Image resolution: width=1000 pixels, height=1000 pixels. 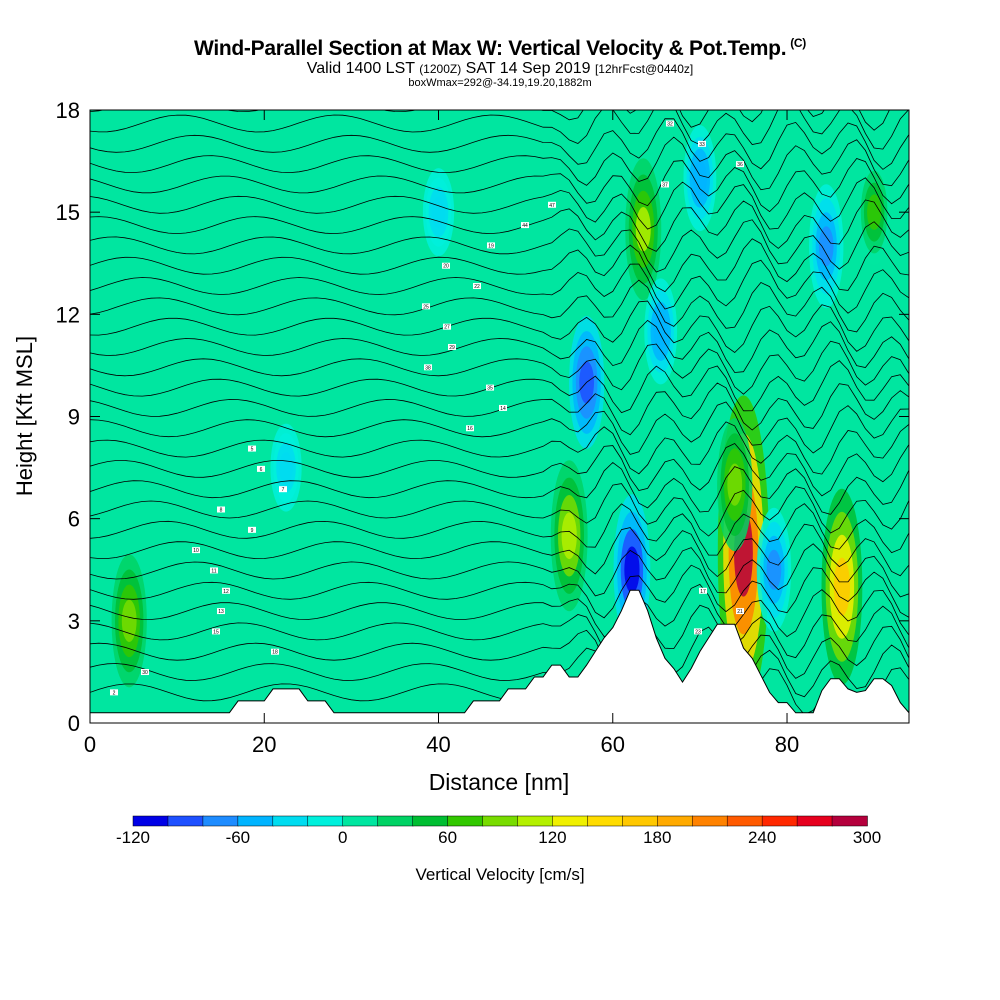 I want to click on isentrope-label-text: 21, so click(x=740, y=612).